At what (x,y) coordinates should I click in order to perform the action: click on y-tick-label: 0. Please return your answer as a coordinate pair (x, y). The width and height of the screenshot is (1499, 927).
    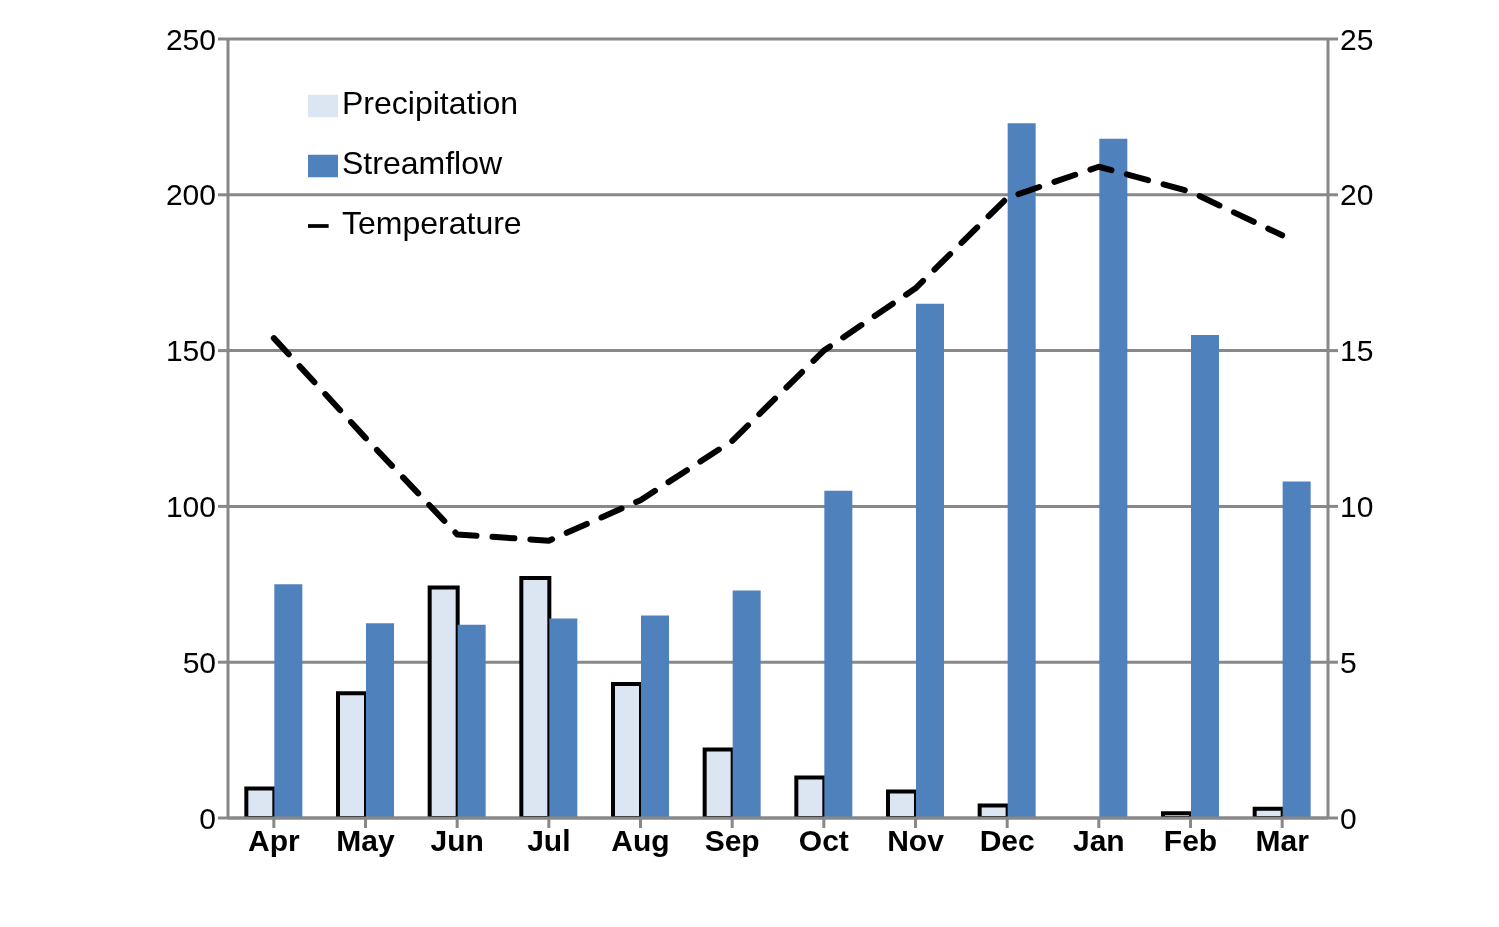
    Looking at the image, I should click on (207, 818).